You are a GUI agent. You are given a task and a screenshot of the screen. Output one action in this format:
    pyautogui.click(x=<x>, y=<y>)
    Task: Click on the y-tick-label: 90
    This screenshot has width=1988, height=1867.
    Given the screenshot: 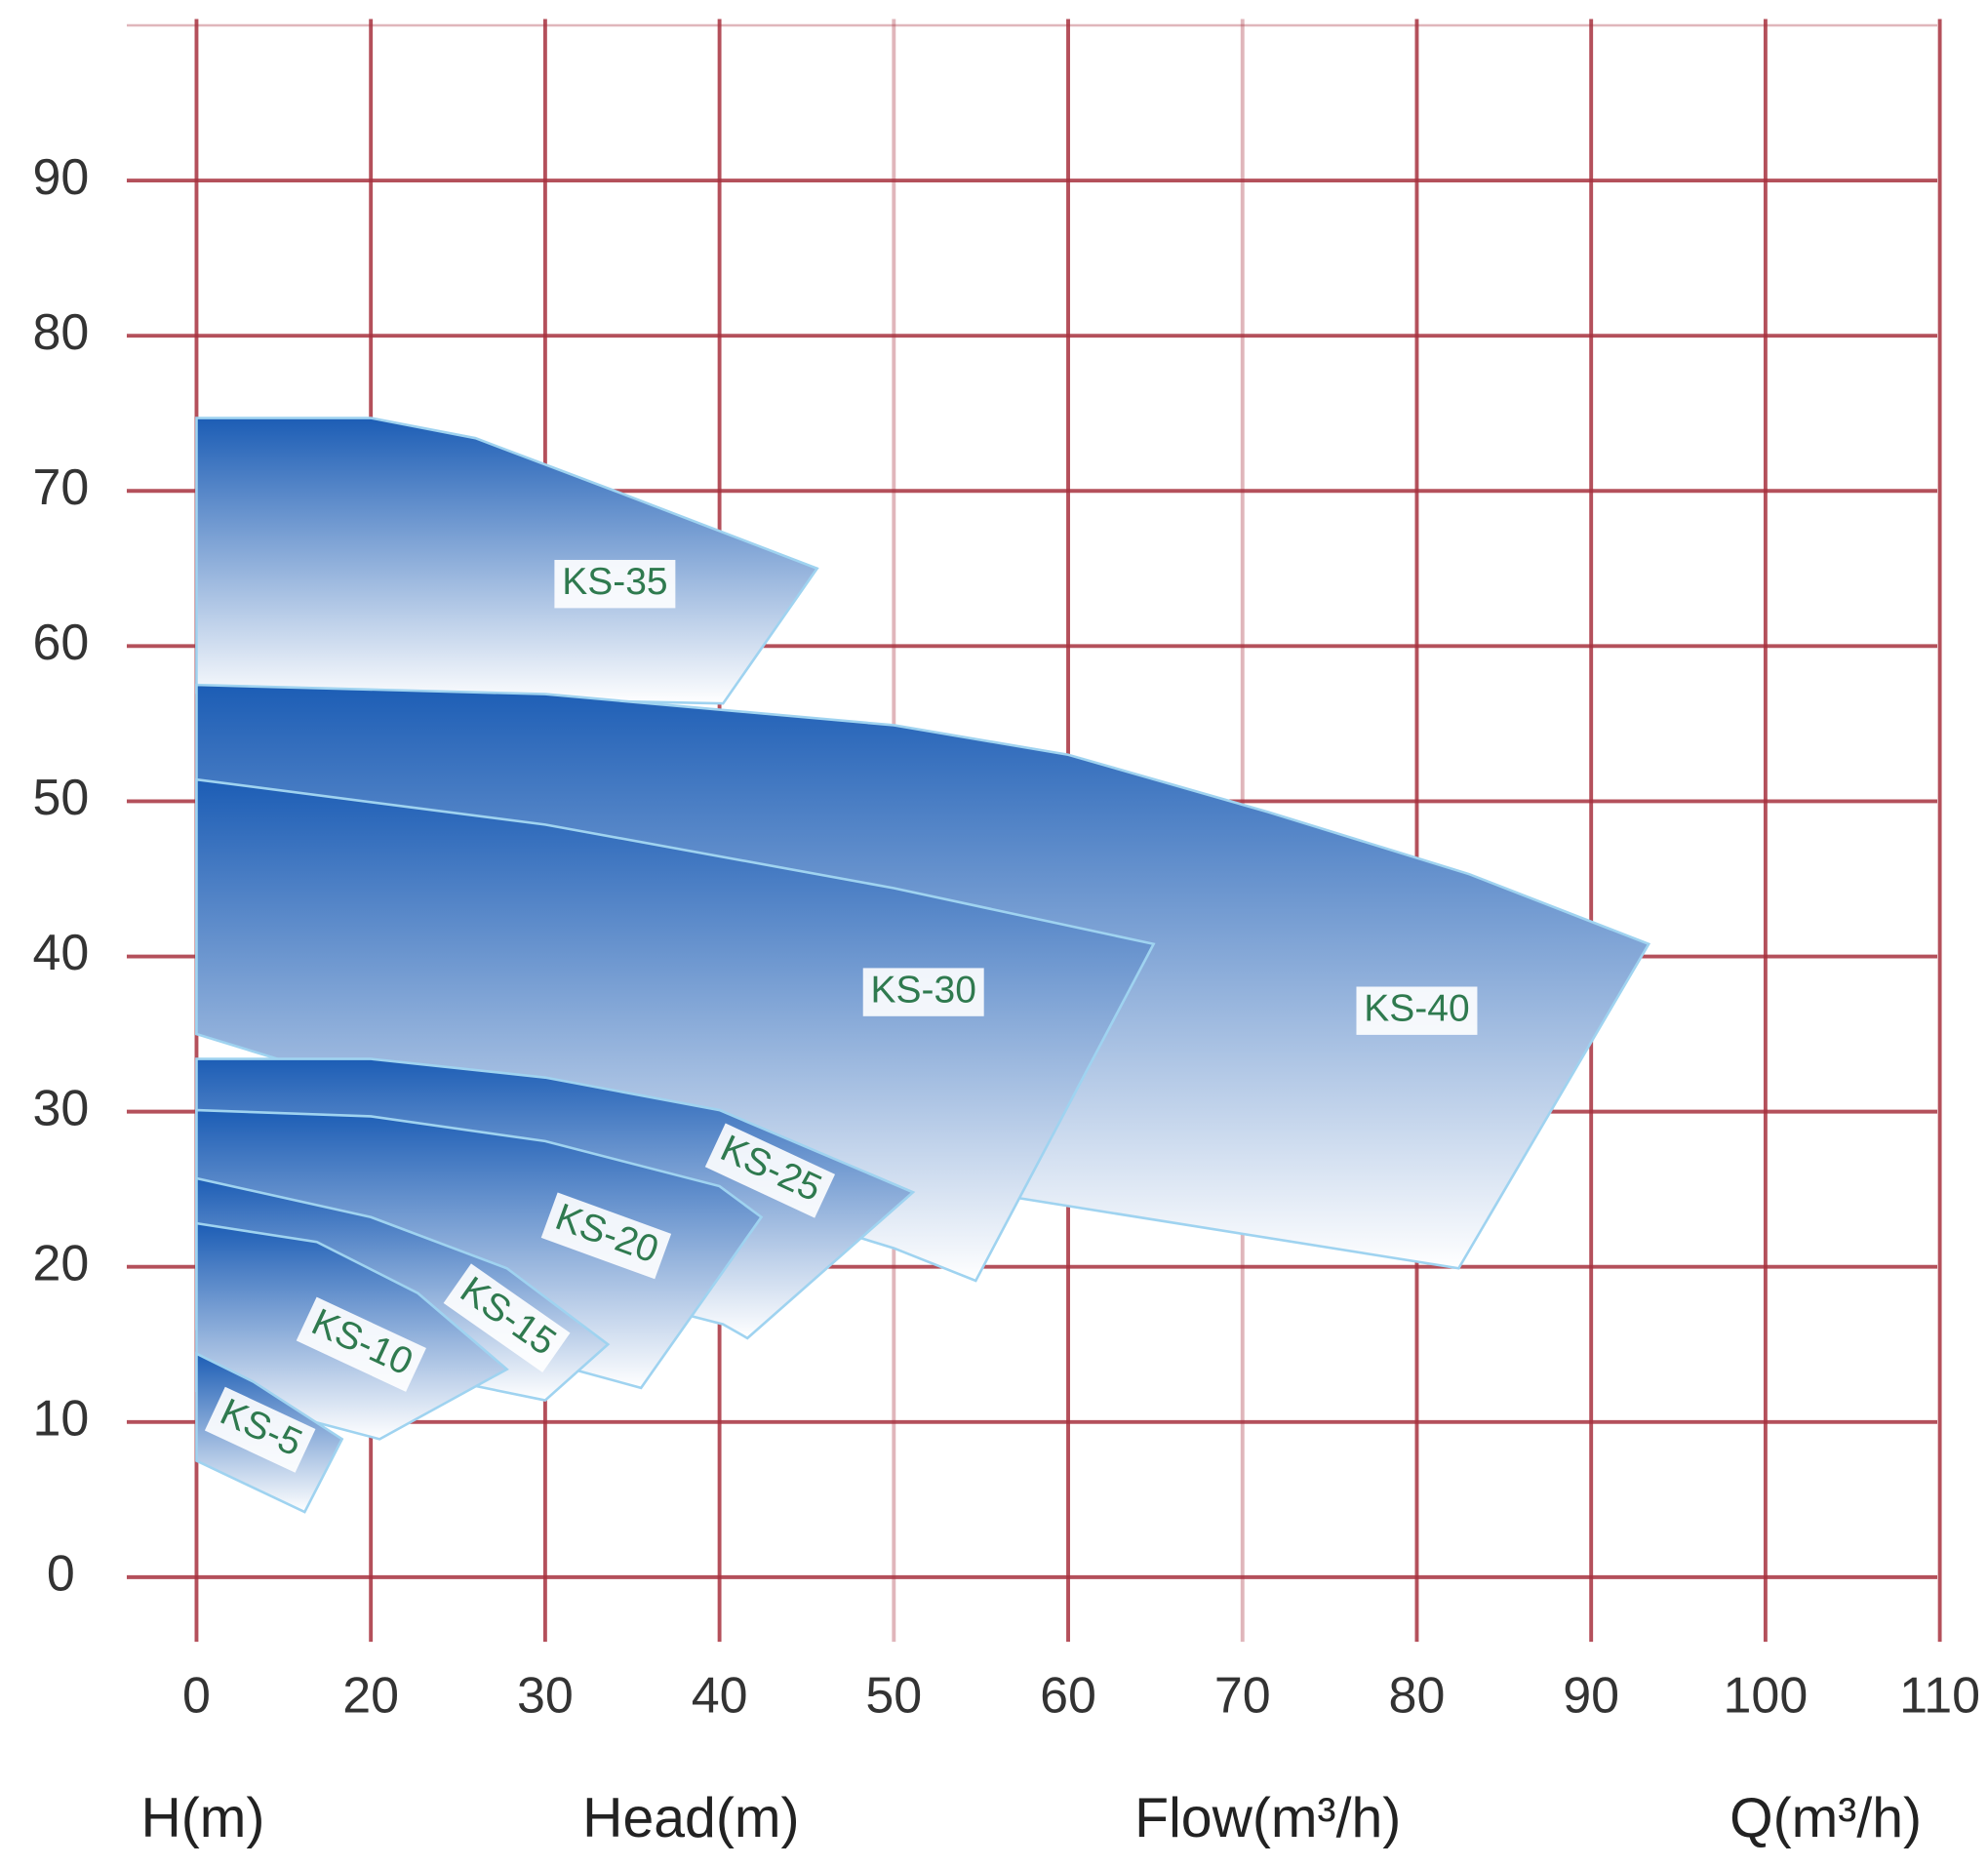 What is the action you would take?
    pyautogui.click(x=60, y=177)
    